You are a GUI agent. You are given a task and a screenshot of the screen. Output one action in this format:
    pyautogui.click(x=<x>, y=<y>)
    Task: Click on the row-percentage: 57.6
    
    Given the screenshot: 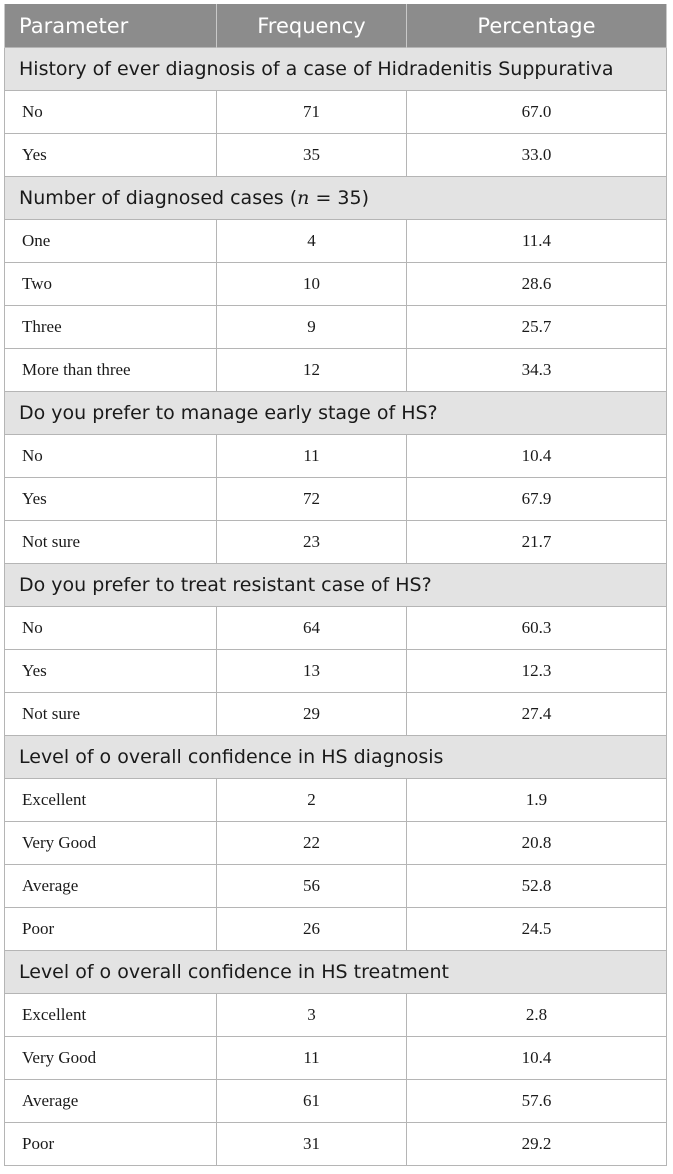 What is the action you would take?
    pyautogui.click(x=536, y=1101)
    